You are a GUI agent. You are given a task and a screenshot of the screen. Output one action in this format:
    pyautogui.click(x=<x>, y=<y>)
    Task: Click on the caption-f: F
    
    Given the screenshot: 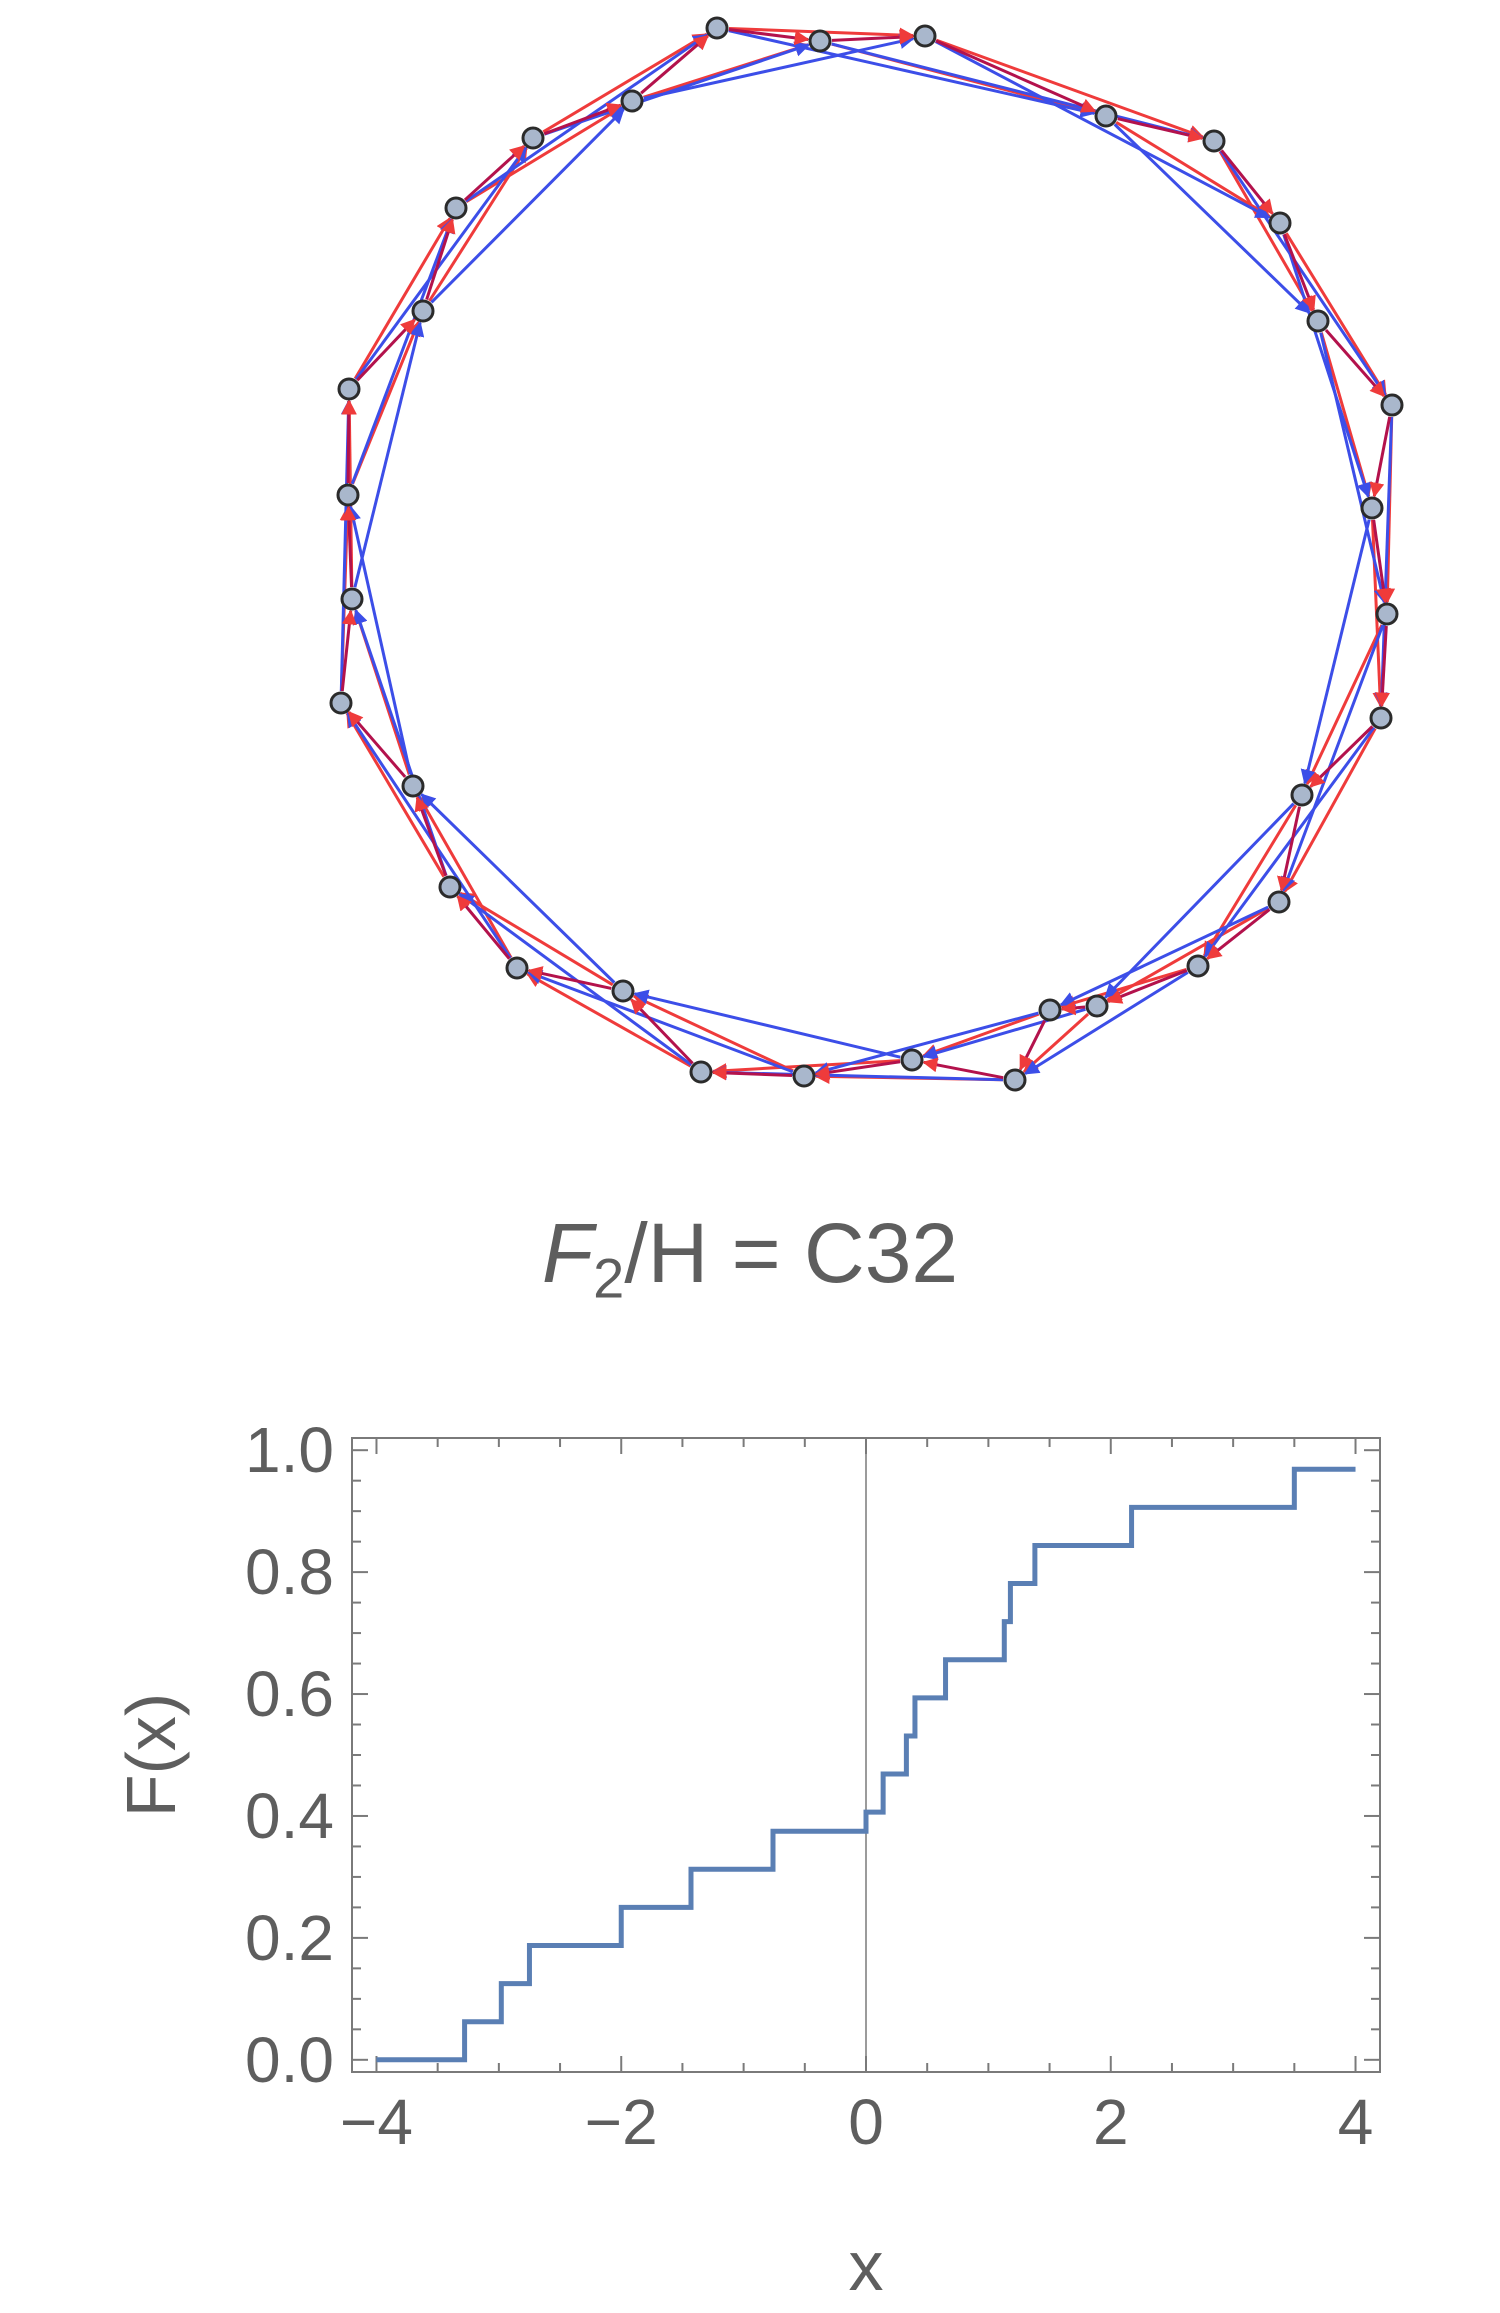 What is the action you would take?
    pyautogui.click(x=567, y=1253)
    